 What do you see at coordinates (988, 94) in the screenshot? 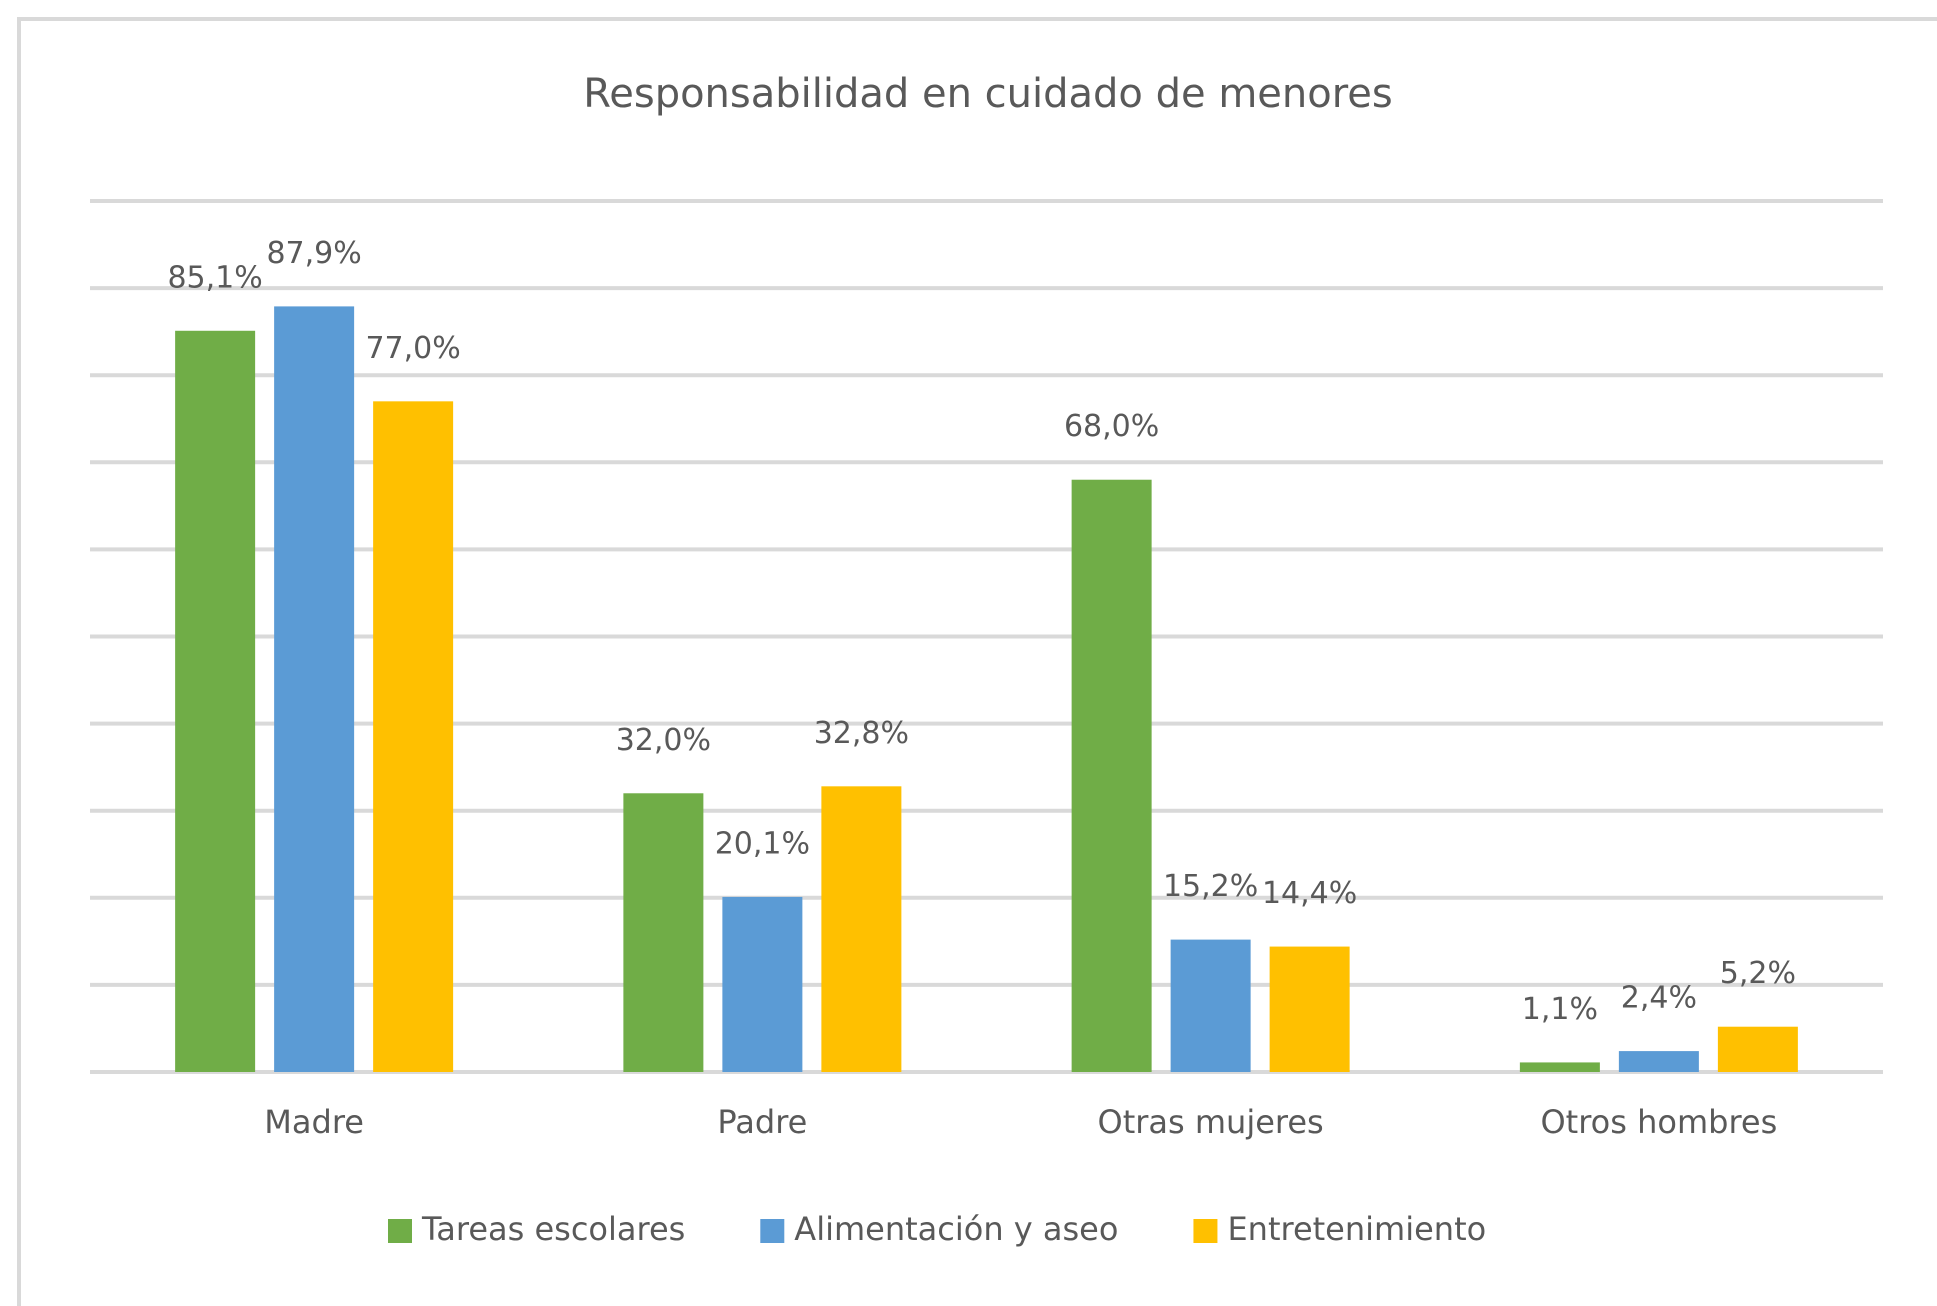
I see `chart-title: Responsabilidad en cuidado de menores` at bounding box center [988, 94].